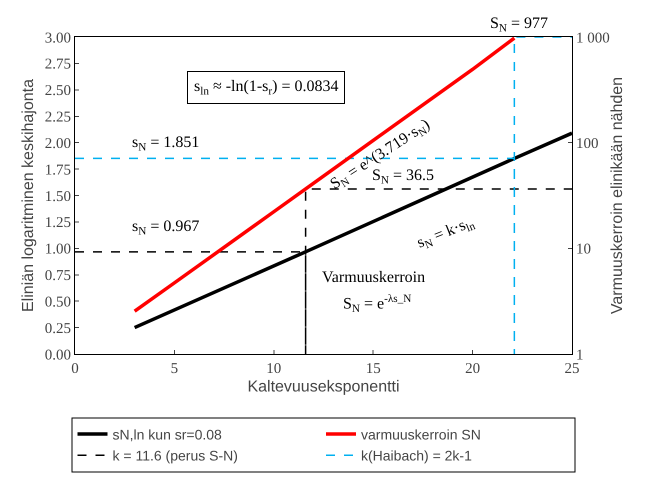 The image size is (647, 484). Describe the element at coordinates (175, 456) in the screenshot. I see `legend-label: k = 11.6 (perus S-N)` at that location.